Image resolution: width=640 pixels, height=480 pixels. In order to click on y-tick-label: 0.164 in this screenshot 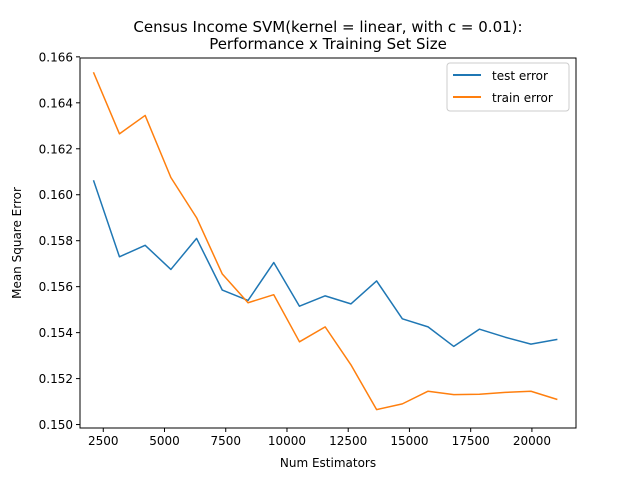, I will do `click(56, 103)`.